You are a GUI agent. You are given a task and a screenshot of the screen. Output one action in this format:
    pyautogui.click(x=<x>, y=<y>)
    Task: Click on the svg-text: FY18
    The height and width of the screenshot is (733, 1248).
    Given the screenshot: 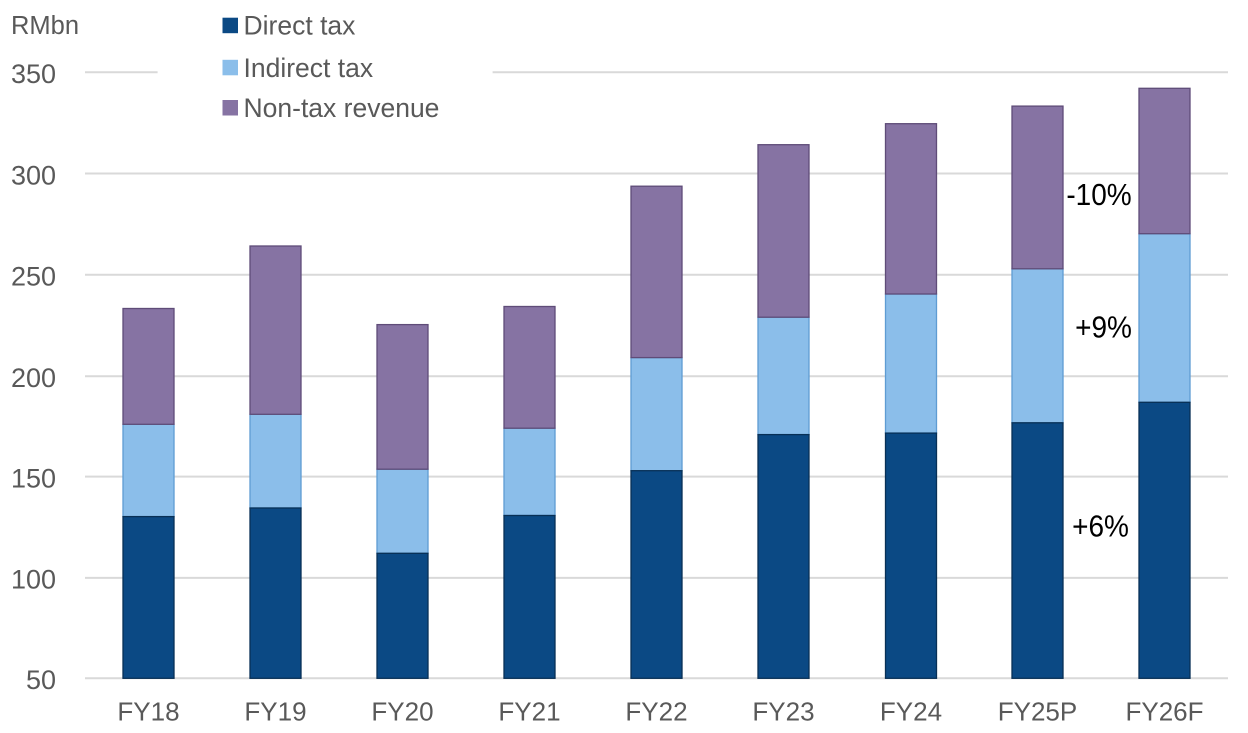 What is the action you would take?
    pyautogui.click(x=148, y=712)
    